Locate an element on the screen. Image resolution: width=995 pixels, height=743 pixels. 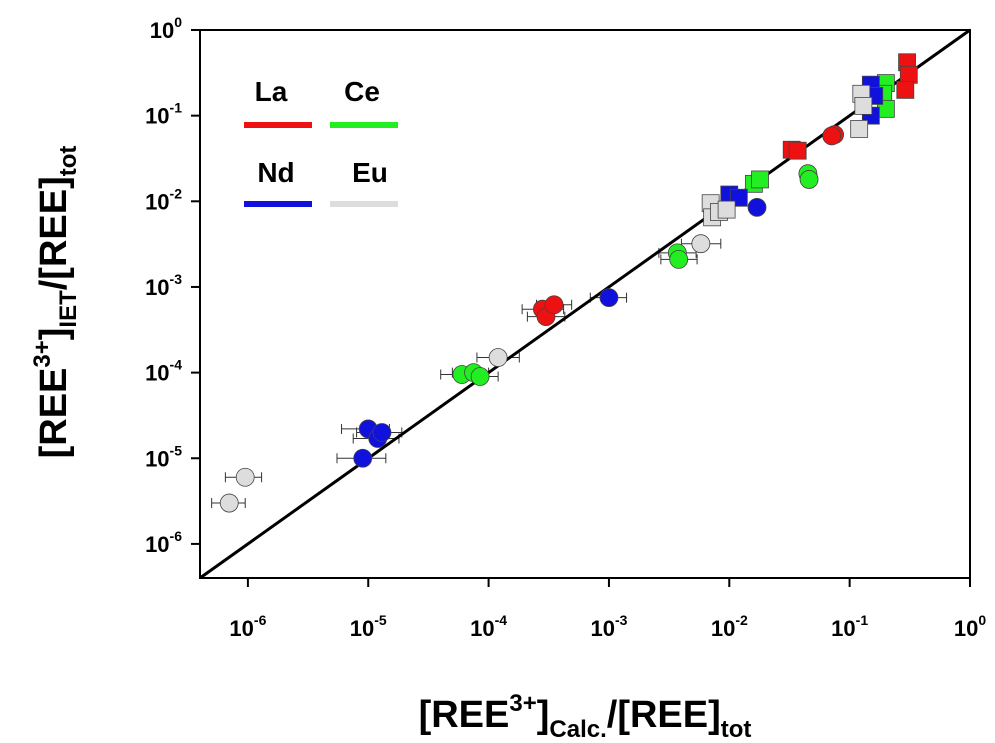
y-tick-exp: -3 is located at coordinates (176, 279).